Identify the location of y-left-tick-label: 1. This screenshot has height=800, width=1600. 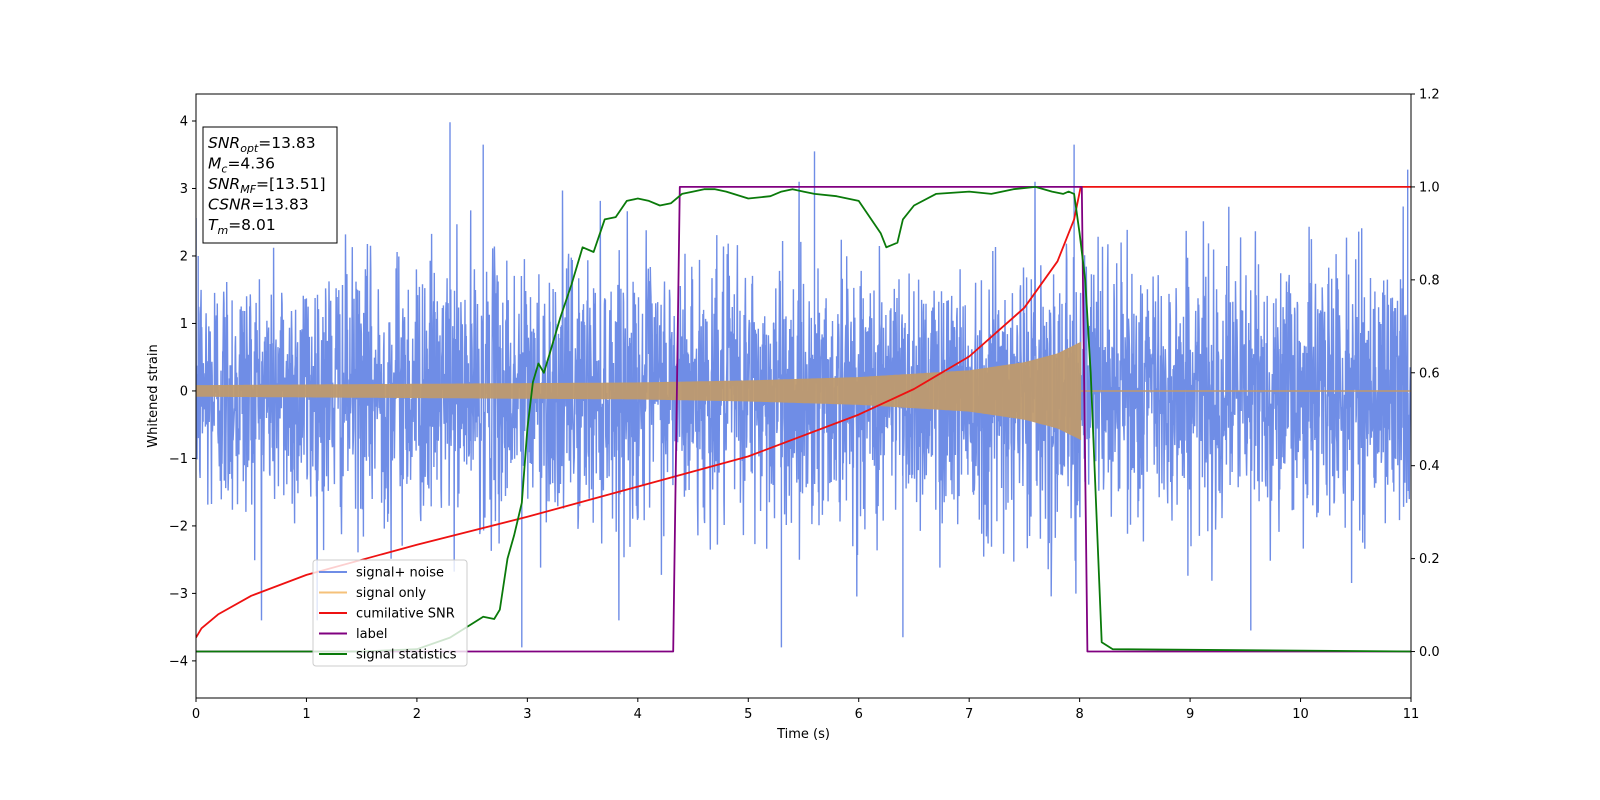
(184, 324).